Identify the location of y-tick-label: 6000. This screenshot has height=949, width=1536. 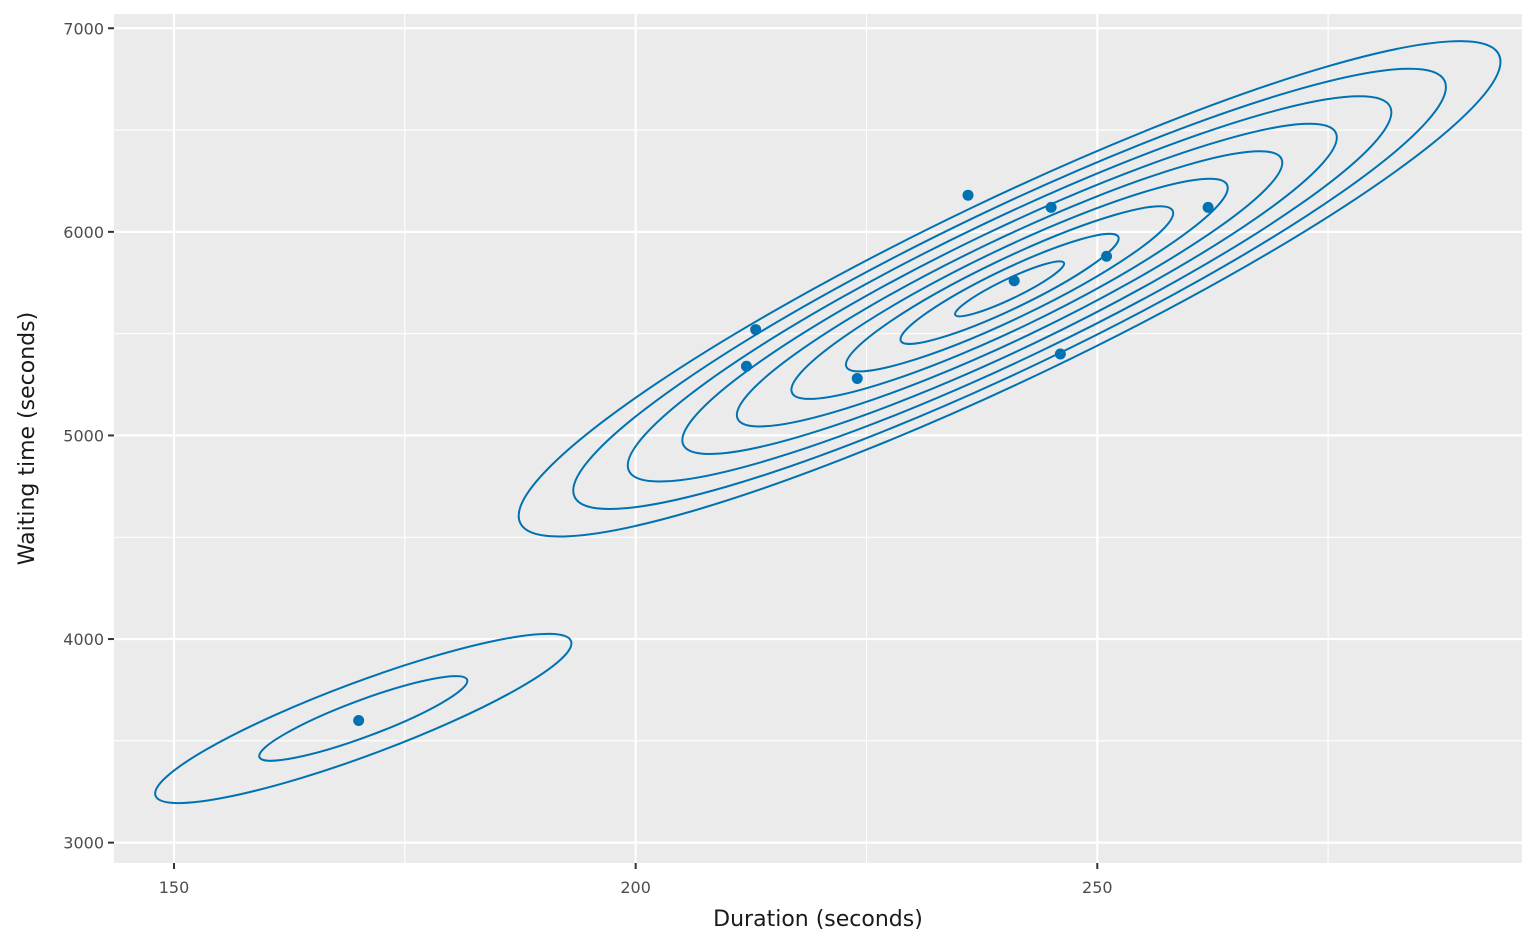
(83, 232).